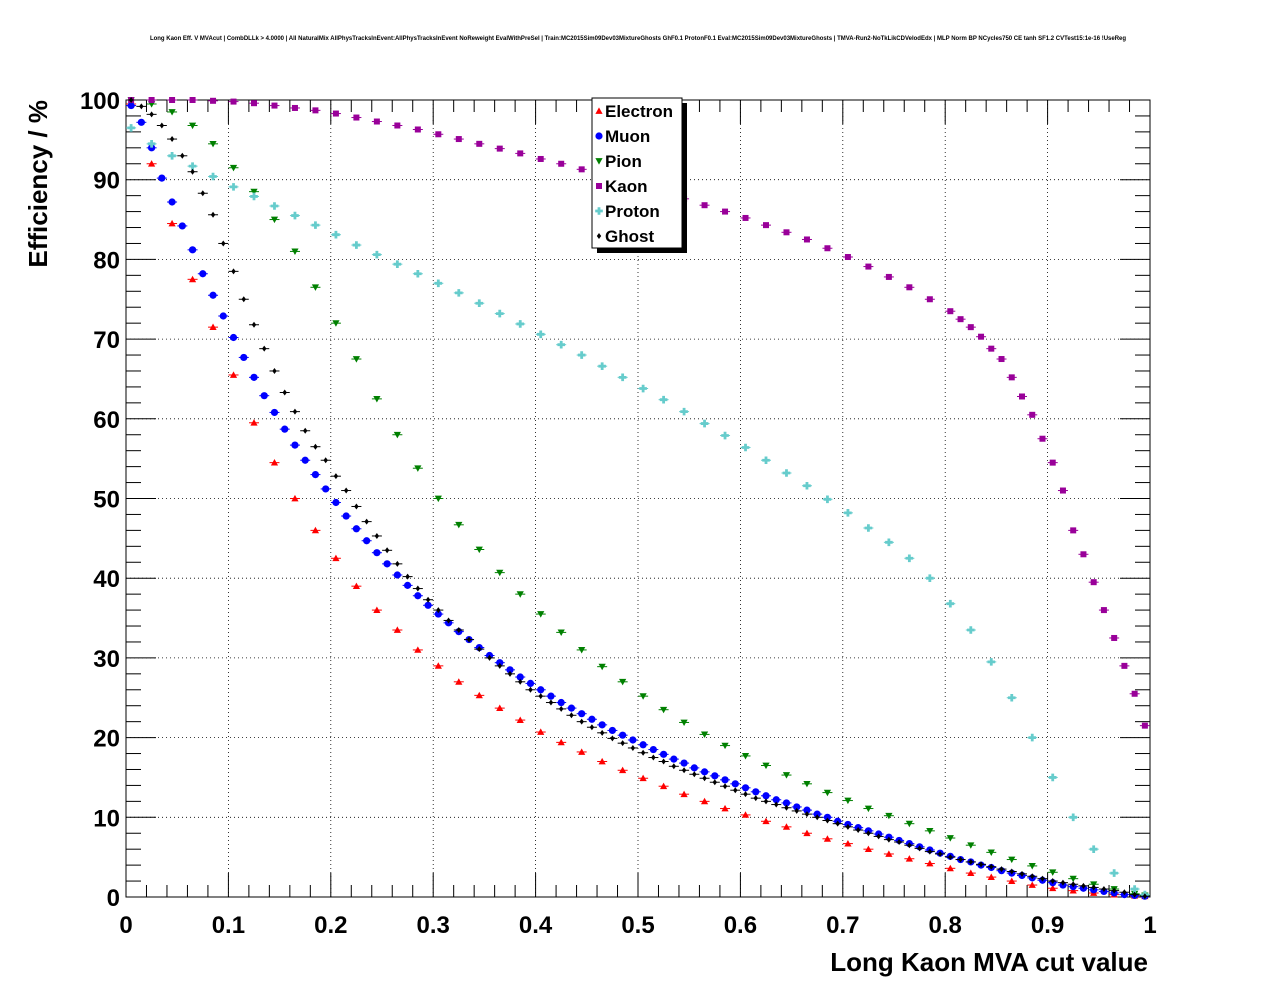 This screenshot has width=1276, height=996. I want to click on legend-ghost-label: Ghost, so click(629, 236).